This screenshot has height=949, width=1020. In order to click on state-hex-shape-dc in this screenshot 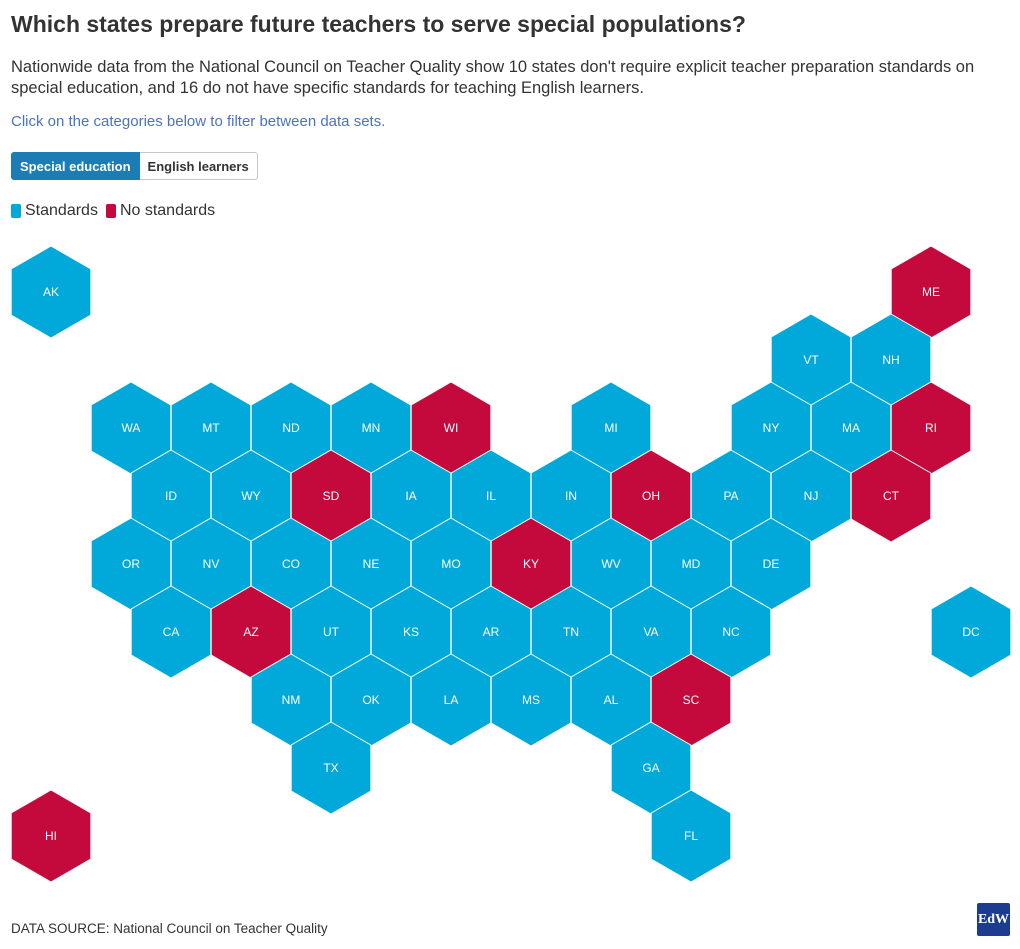, I will do `click(971, 632)`.